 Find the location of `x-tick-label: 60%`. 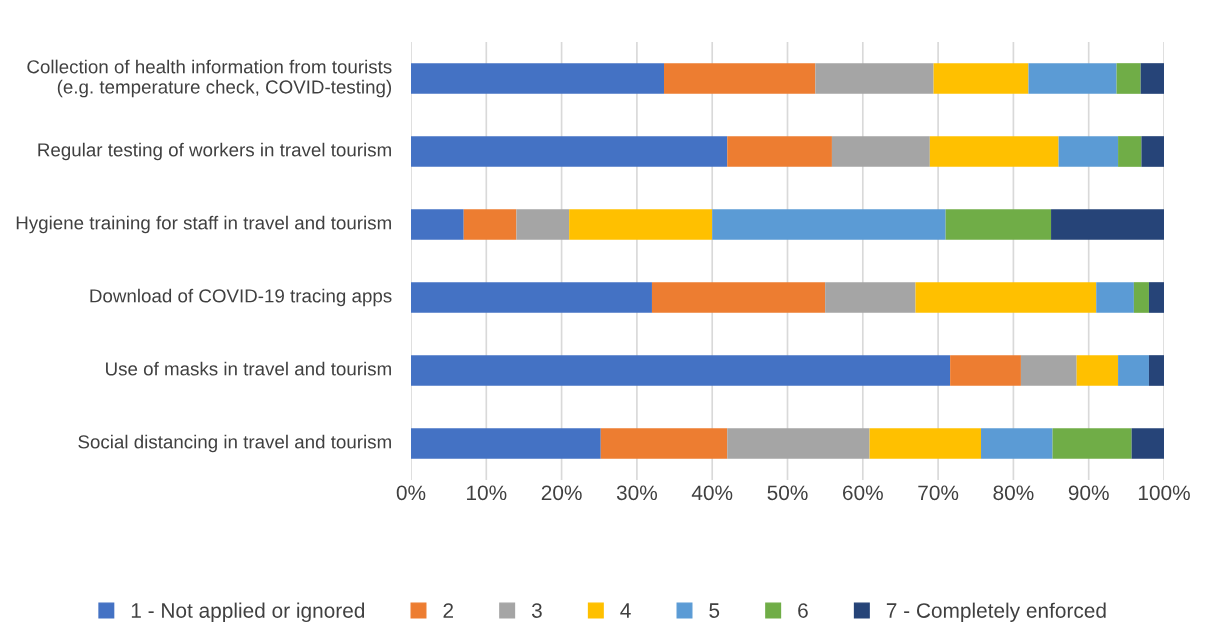

x-tick-label: 60% is located at coordinates (863, 493).